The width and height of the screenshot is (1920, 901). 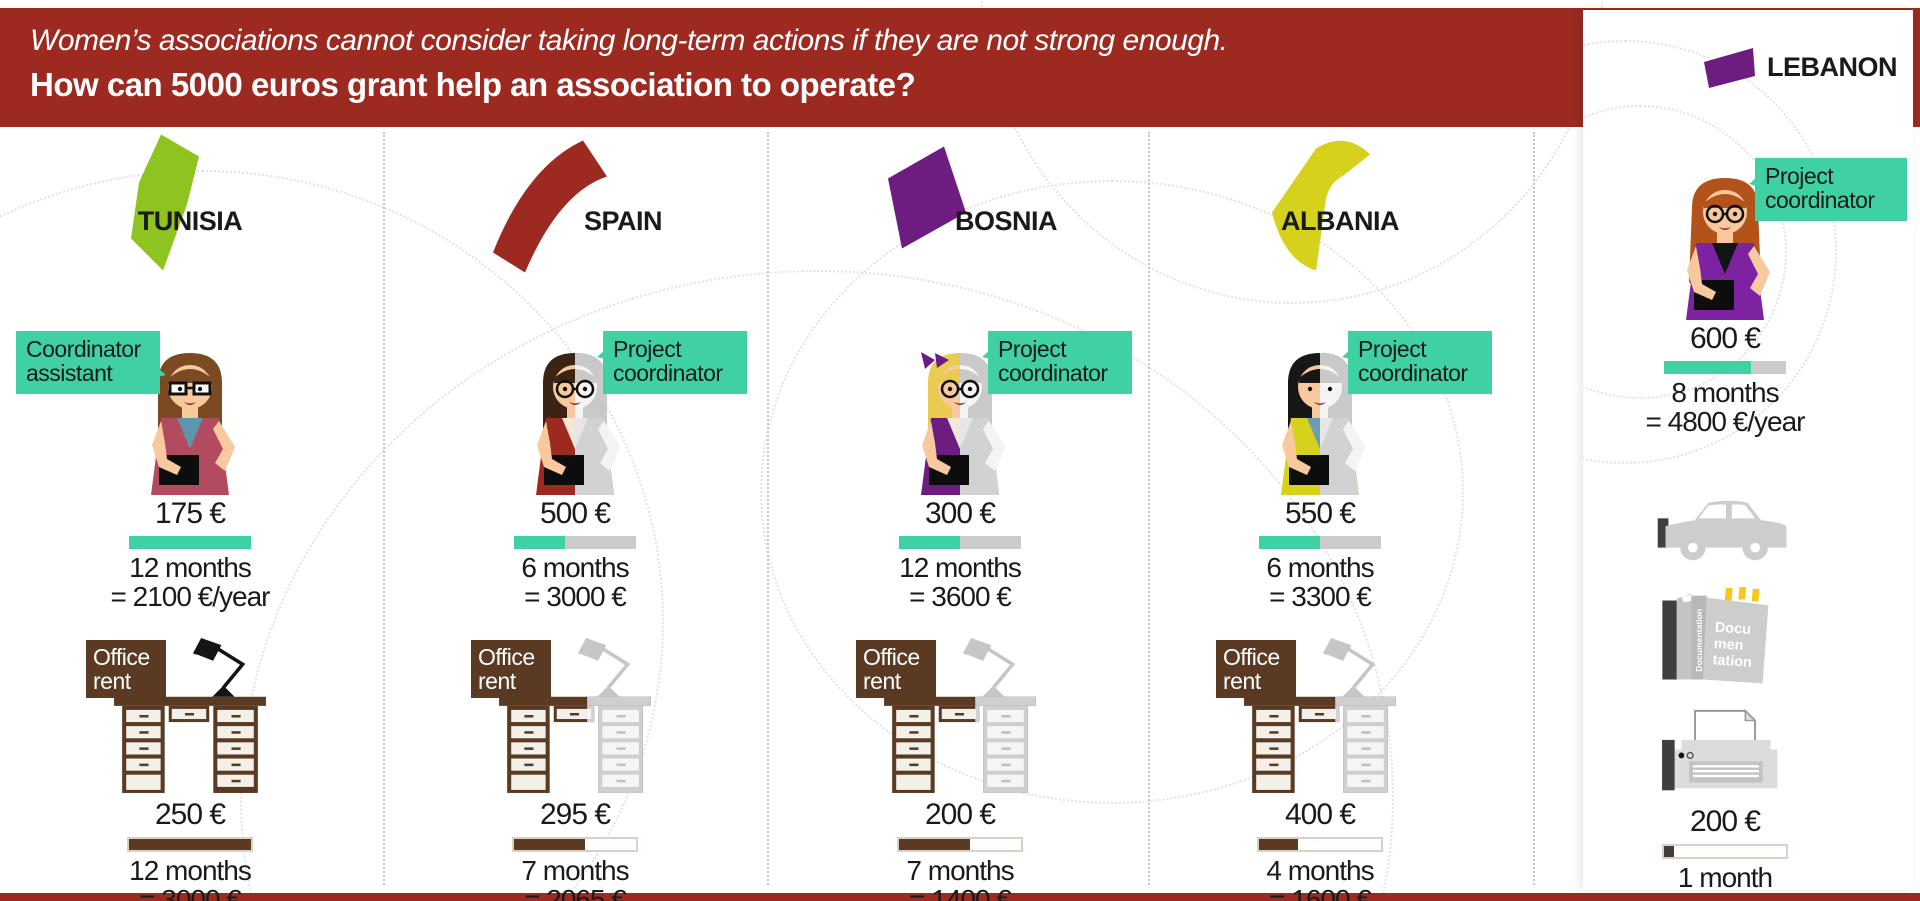 I want to click on salary-amount: 300 €, so click(x=960, y=513).